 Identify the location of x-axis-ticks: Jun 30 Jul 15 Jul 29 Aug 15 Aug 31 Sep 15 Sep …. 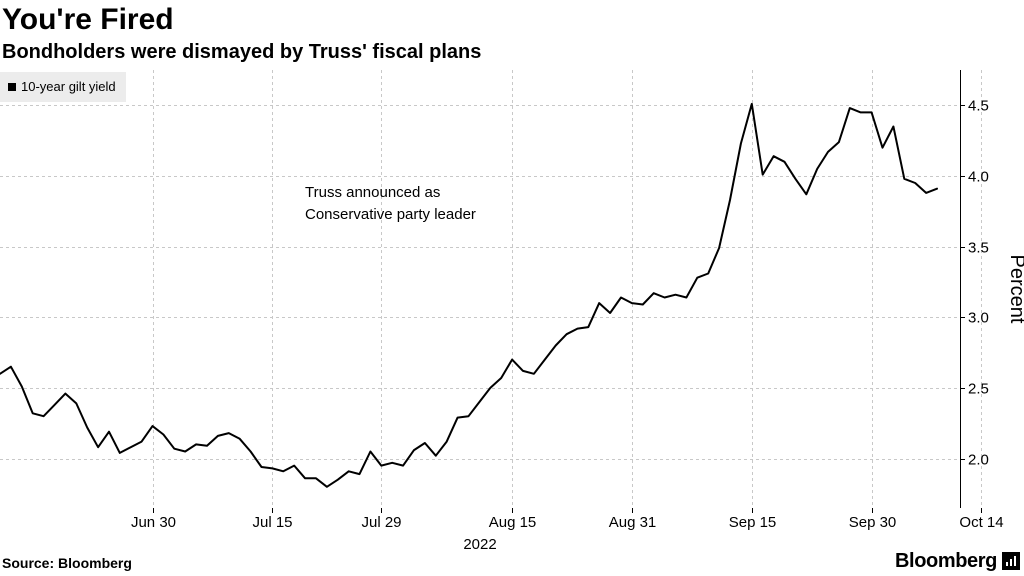
(567, 519).